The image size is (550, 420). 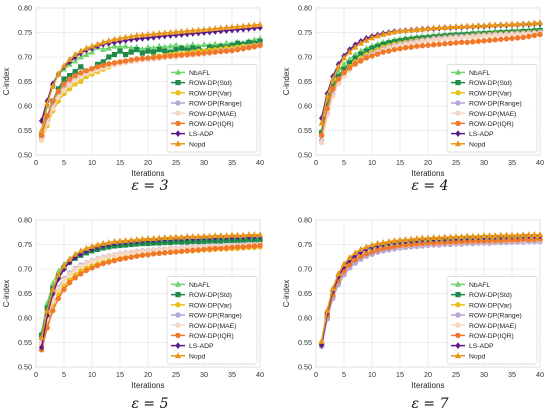 What do you see at coordinates (428, 162) in the screenshot?
I see `x-tick-label: 20` at bounding box center [428, 162].